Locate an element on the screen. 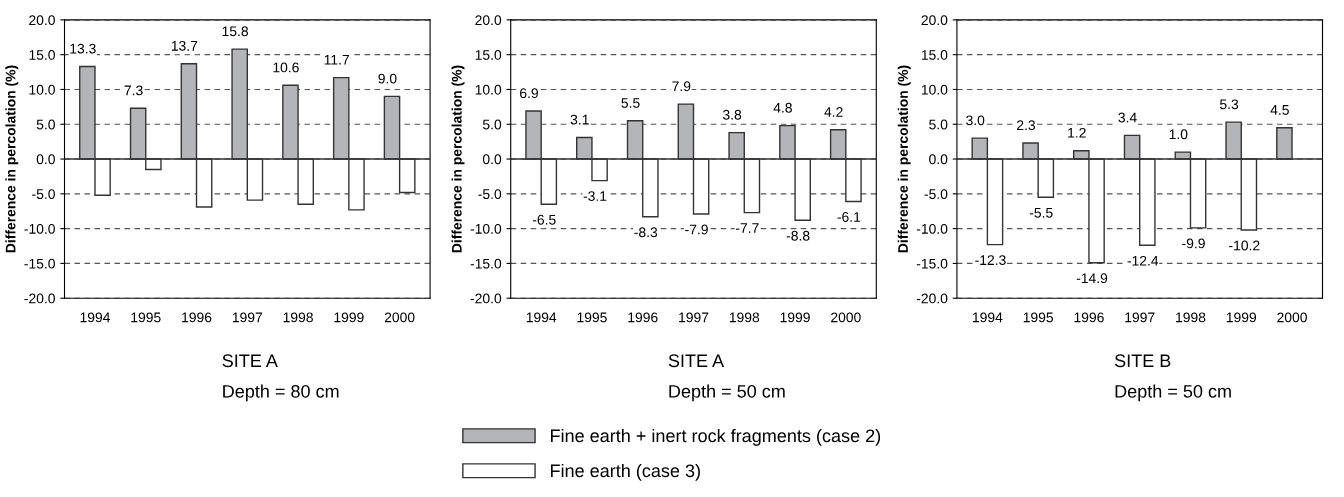 The height and width of the screenshot is (497, 1344). data-label: -8.8 is located at coordinates (798, 235).